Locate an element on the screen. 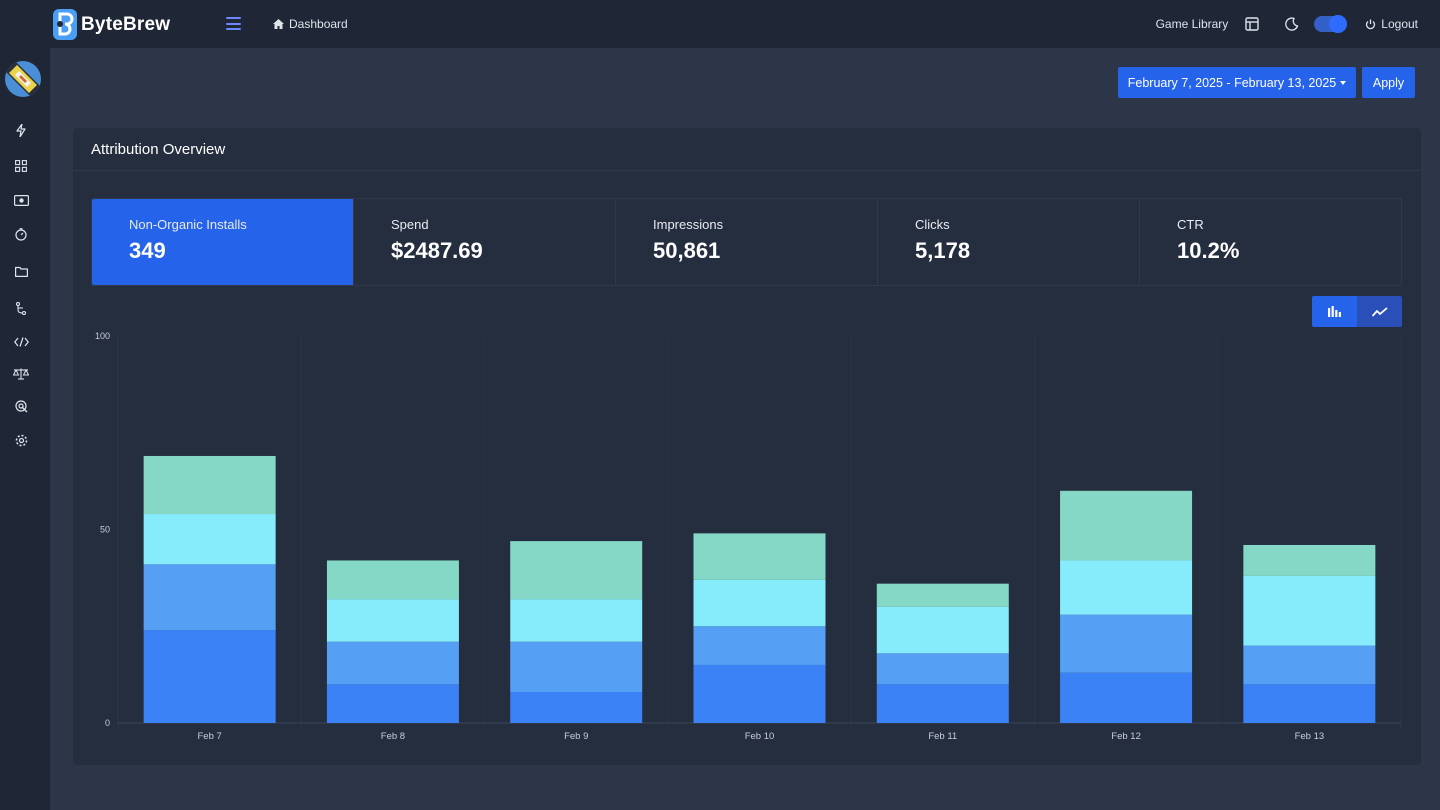  sidebar is located at coordinates (25, 429).